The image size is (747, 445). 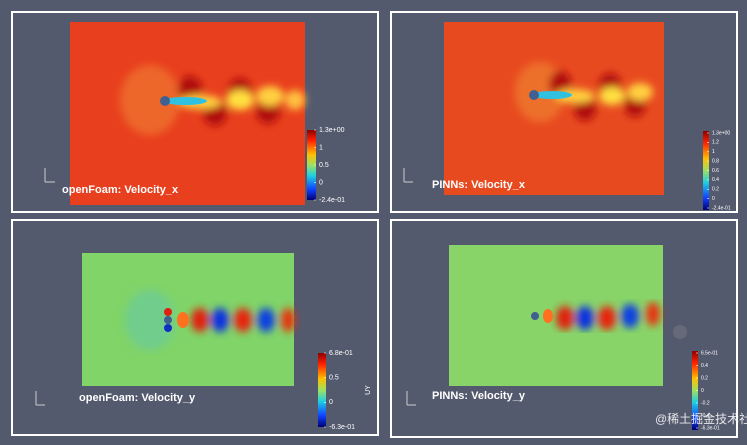 I want to click on watermark: @稀土掘金技术社区, so click(x=701, y=418).